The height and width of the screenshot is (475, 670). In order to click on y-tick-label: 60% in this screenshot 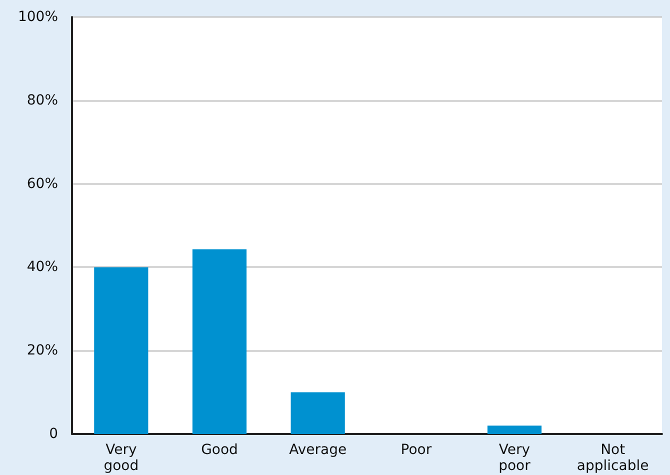, I will do `click(42, 184)`.